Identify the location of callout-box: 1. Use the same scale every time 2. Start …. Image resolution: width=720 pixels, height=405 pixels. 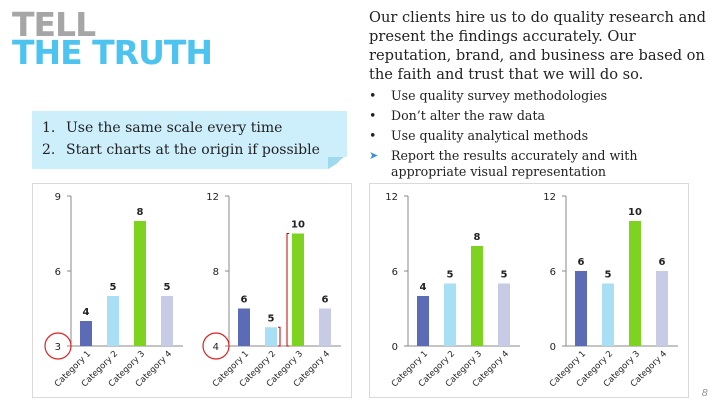
(189, 140).